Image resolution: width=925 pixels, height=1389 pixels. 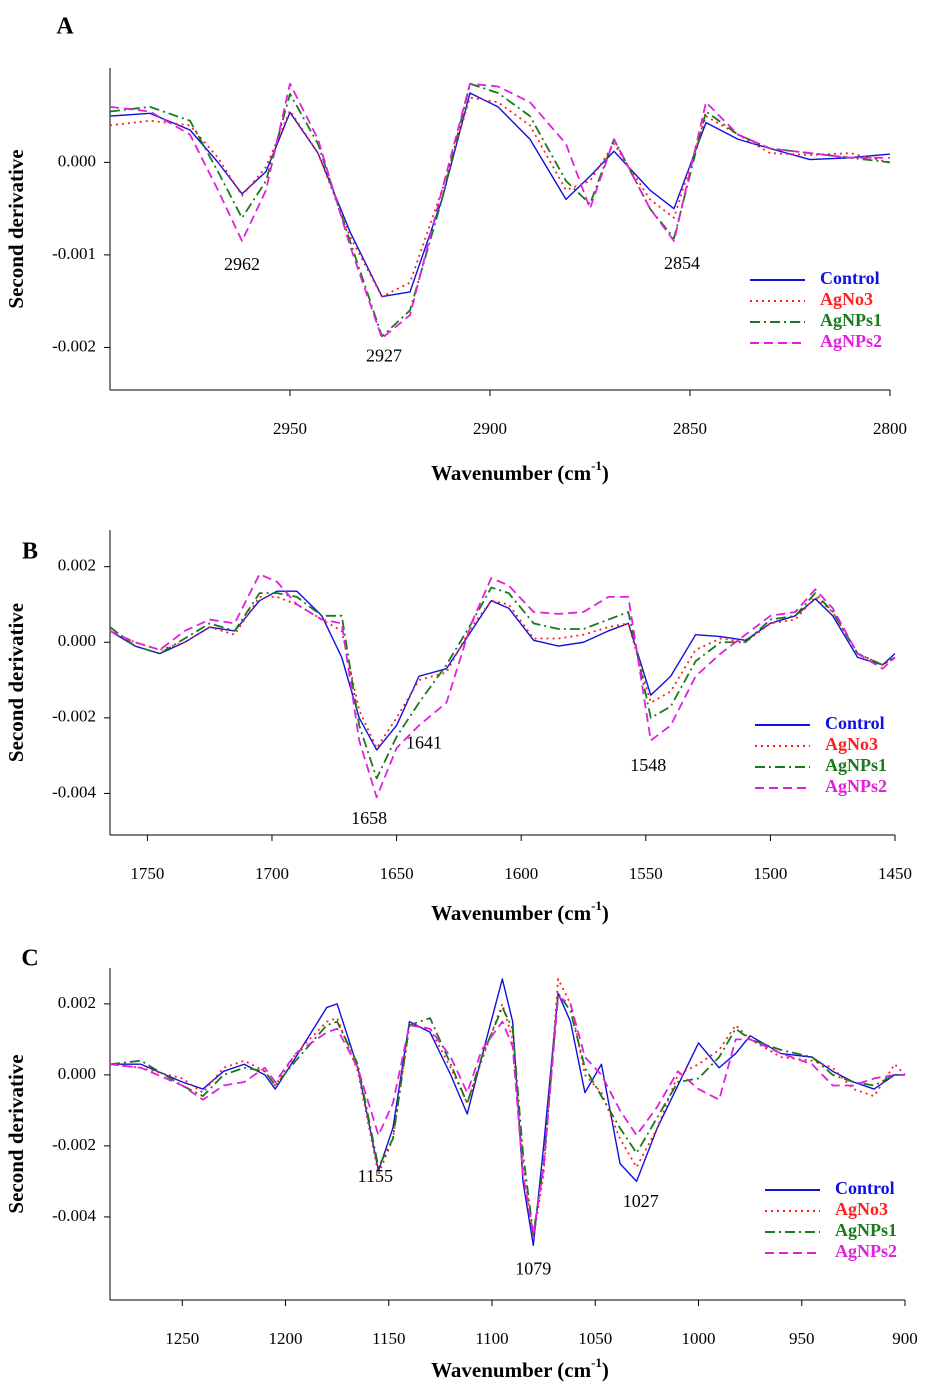 What do you see at coordinates (895, 873) in the screenshot?
I see `x-tick-label: 1450` at bounding box center [895, 873].